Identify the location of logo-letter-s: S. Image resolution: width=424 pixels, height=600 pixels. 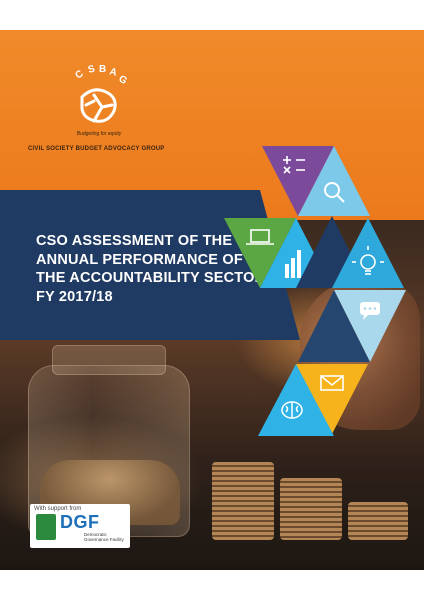
(92, 70).